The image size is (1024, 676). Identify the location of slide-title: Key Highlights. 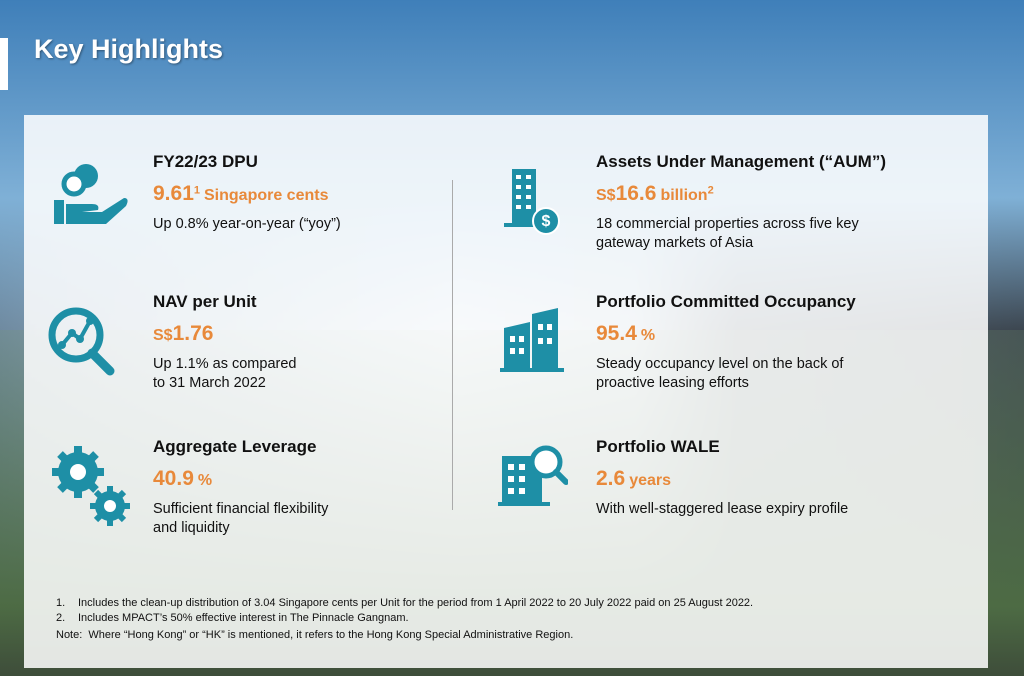
(129, 49).